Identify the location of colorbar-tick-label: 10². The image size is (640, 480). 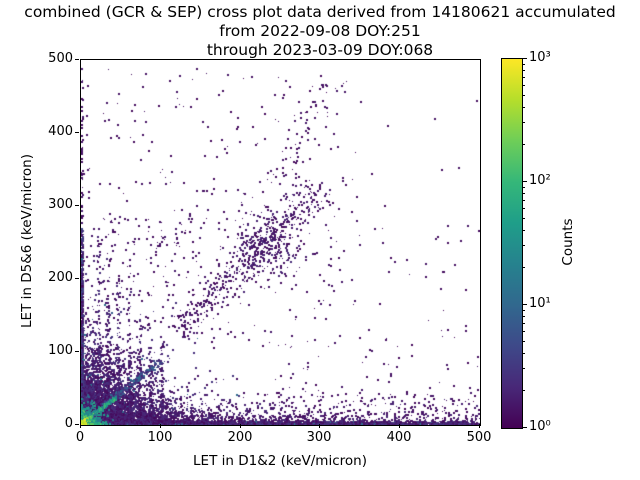
(540, 180).